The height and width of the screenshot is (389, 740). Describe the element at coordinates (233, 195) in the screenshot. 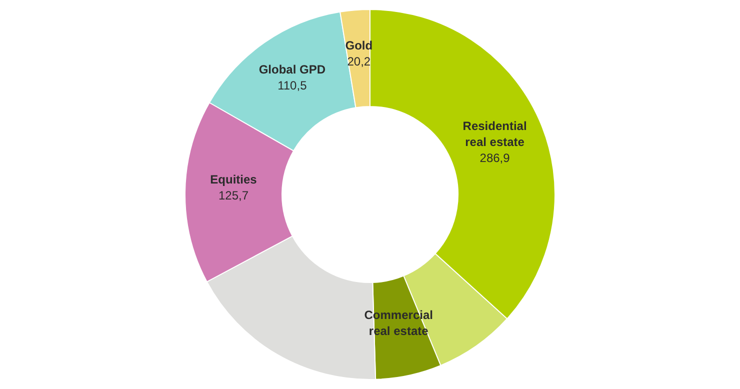

I see `data-label: 125,7` at that location.